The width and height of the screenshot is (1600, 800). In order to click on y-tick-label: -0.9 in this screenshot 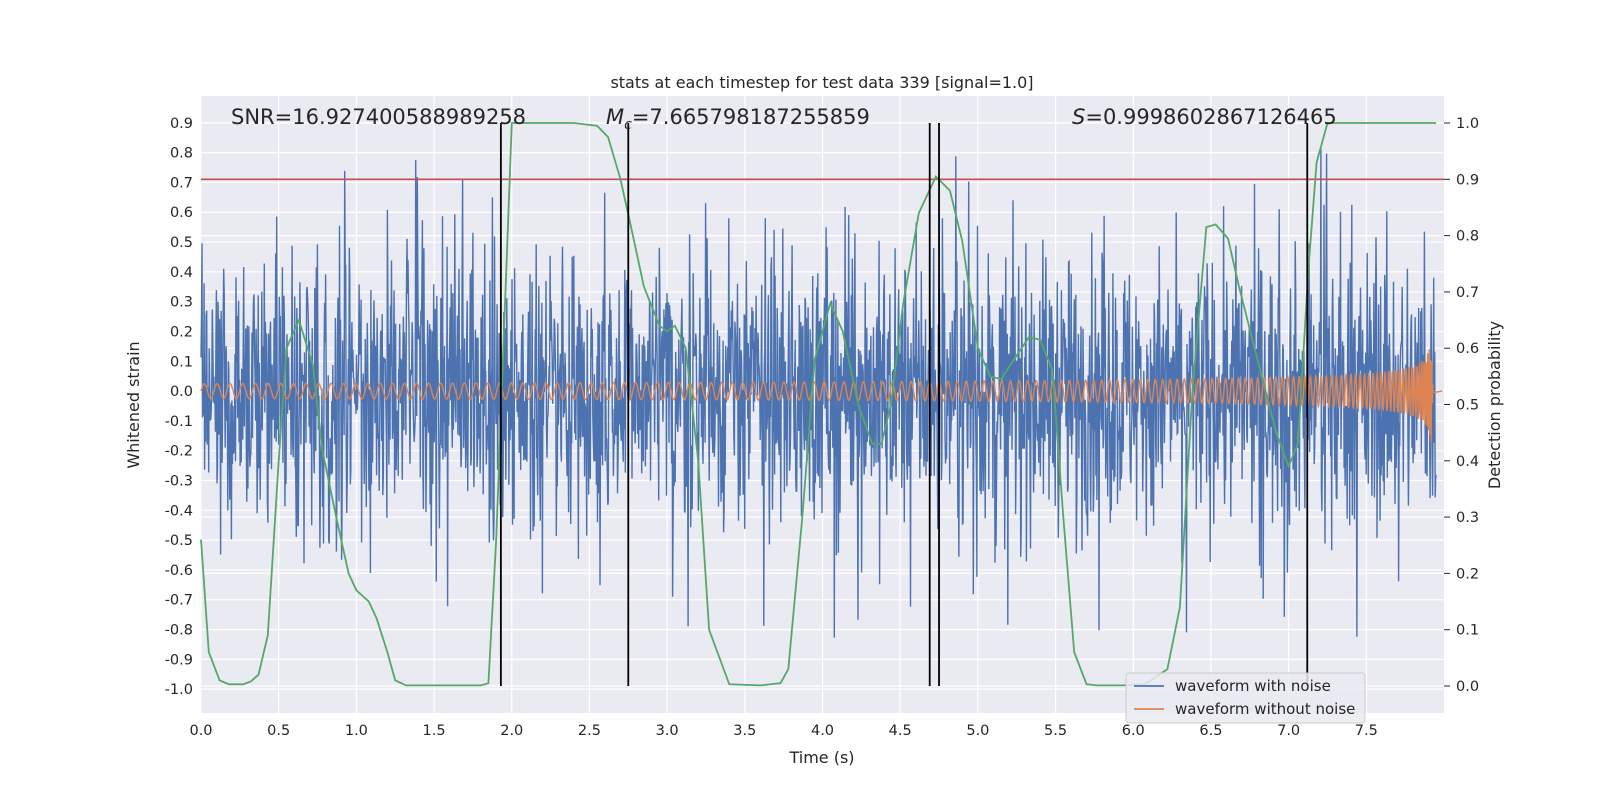, I will do `click(179, 660)`.